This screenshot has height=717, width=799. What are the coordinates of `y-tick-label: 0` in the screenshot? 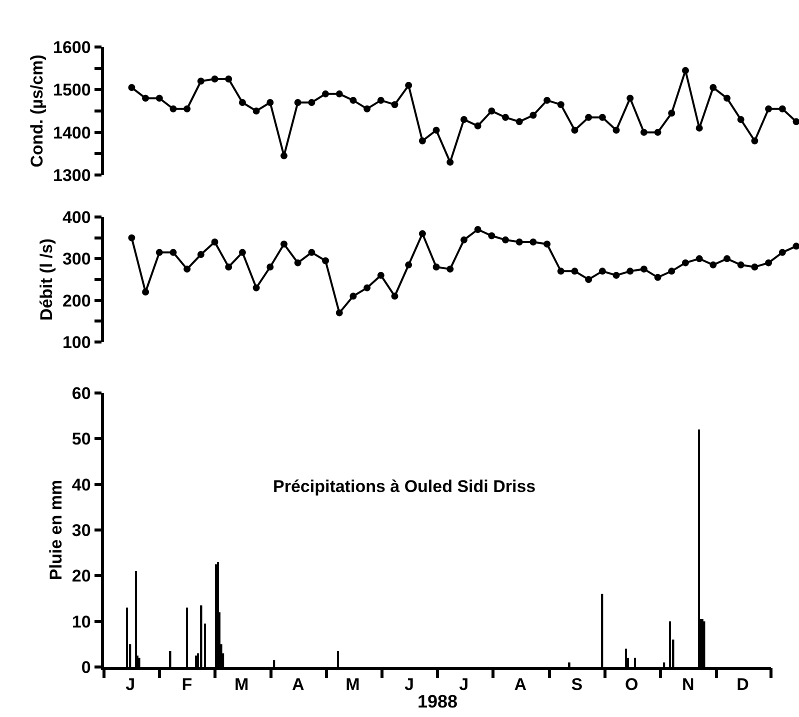 It's located at (86, 667).